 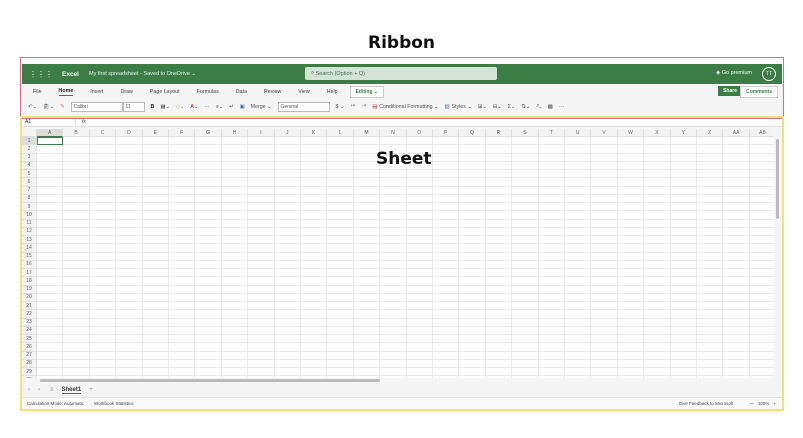 I want to click on tab-file: File, so click(x=37, y=91).